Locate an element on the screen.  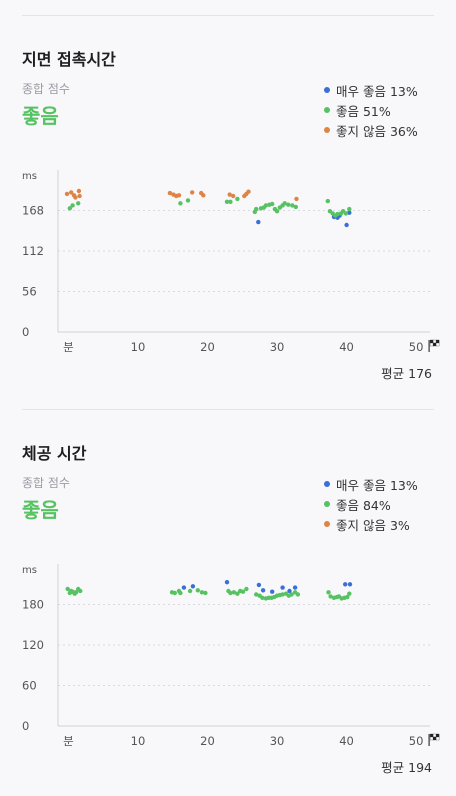
y-tick-label: 168 is located at coordinates (33, 211).